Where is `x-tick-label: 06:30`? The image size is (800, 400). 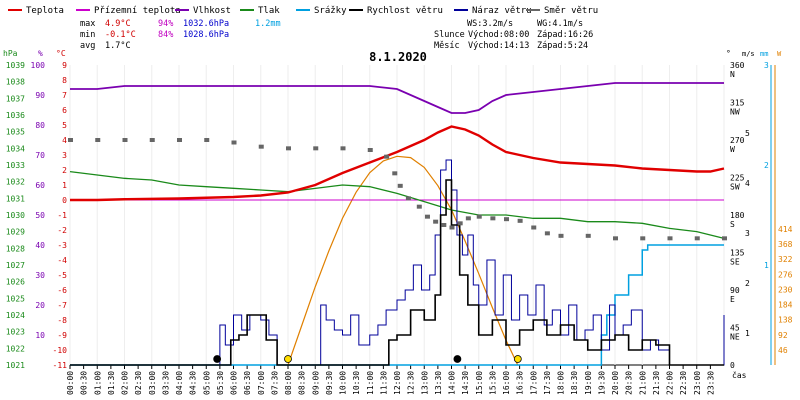 x-tick-label: 06:30 is located at coordinates (247, 383).